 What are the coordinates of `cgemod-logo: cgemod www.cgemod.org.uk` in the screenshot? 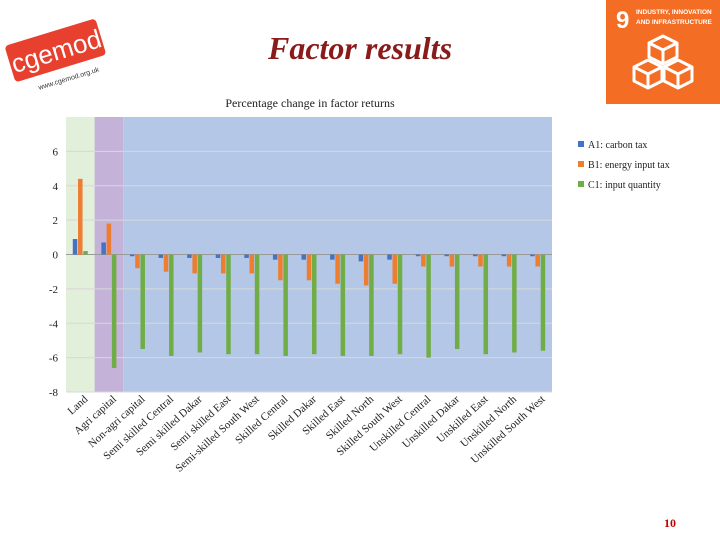 It's located at (55, 55).